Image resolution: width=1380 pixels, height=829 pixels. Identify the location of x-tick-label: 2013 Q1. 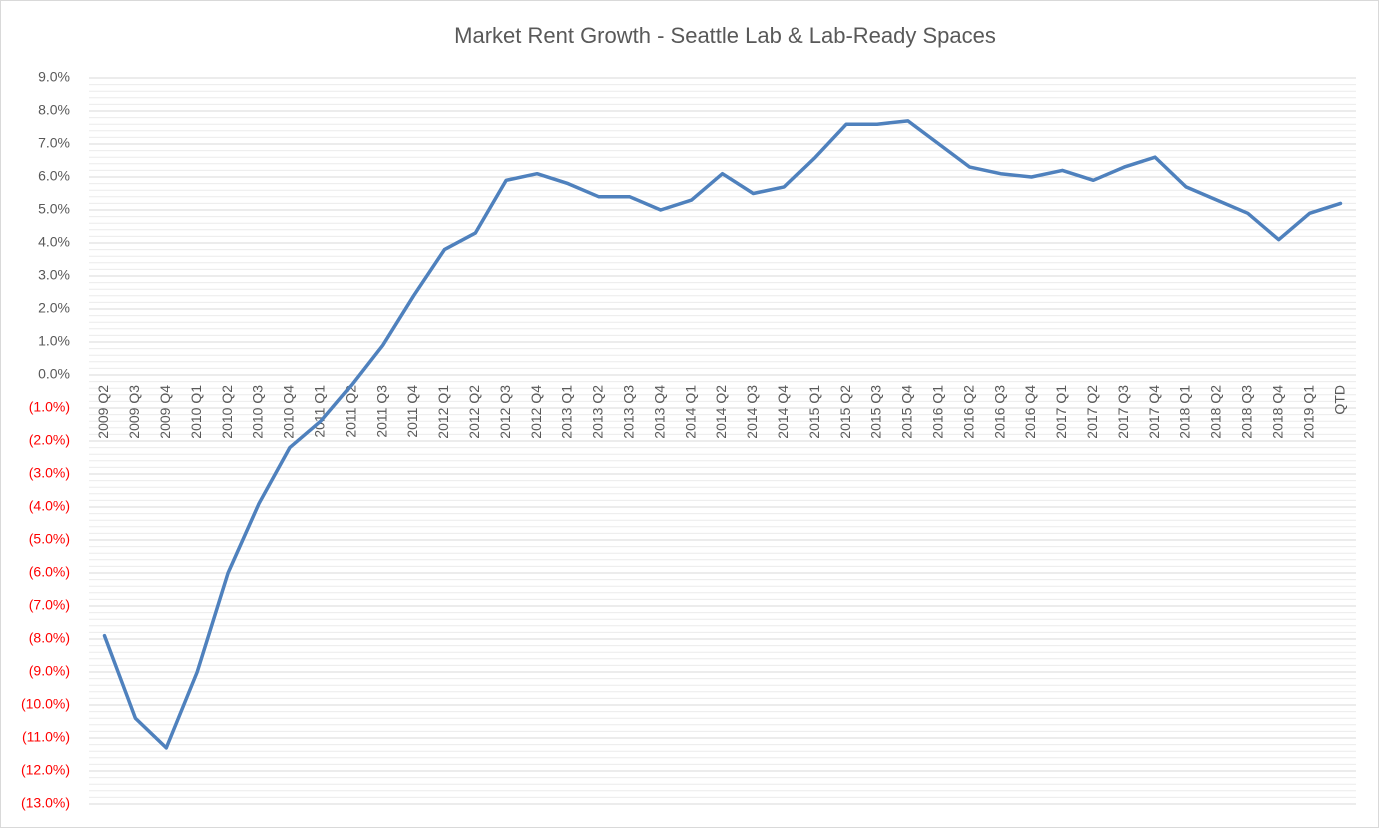
(567, 412).